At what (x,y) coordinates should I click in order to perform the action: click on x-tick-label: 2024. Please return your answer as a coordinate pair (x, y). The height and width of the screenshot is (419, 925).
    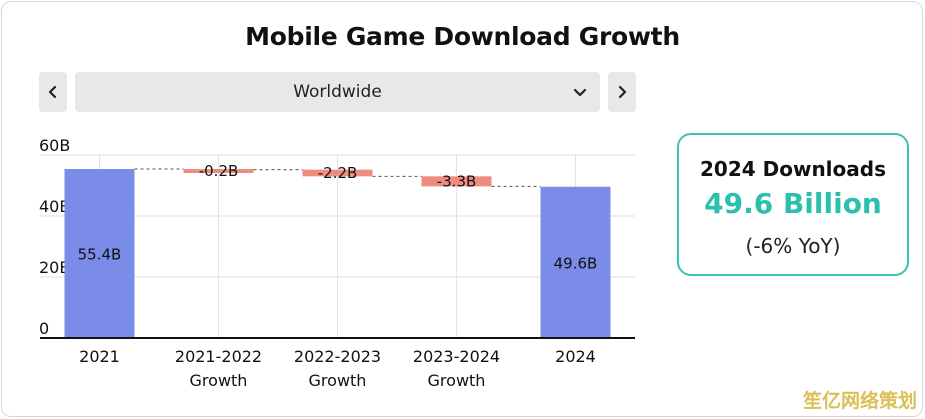
    Looking at the image, I should click on (575, 356).